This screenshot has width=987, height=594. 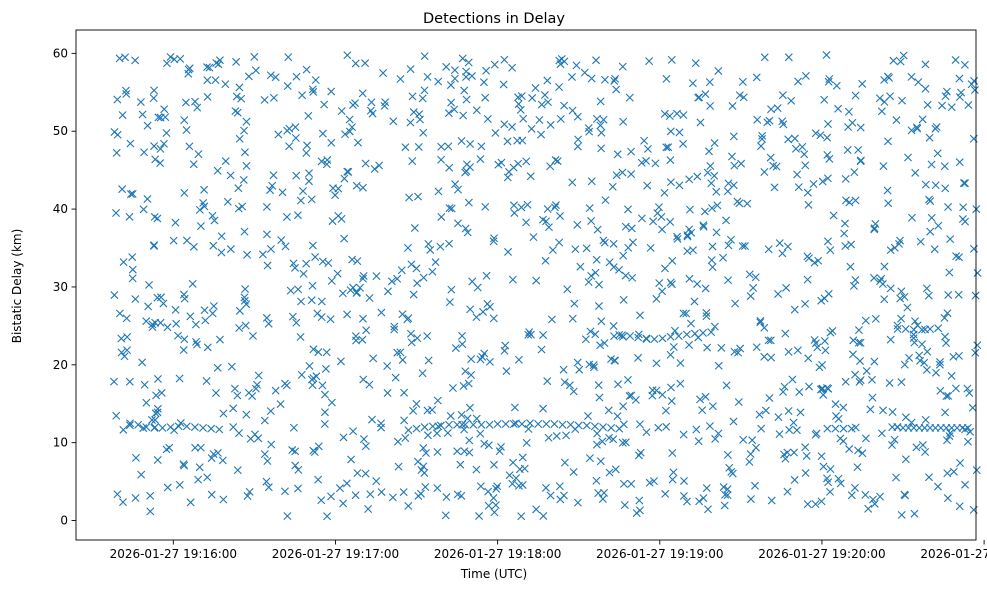 I want to click on y-tick-label: 10, so click(x=60, y=443).